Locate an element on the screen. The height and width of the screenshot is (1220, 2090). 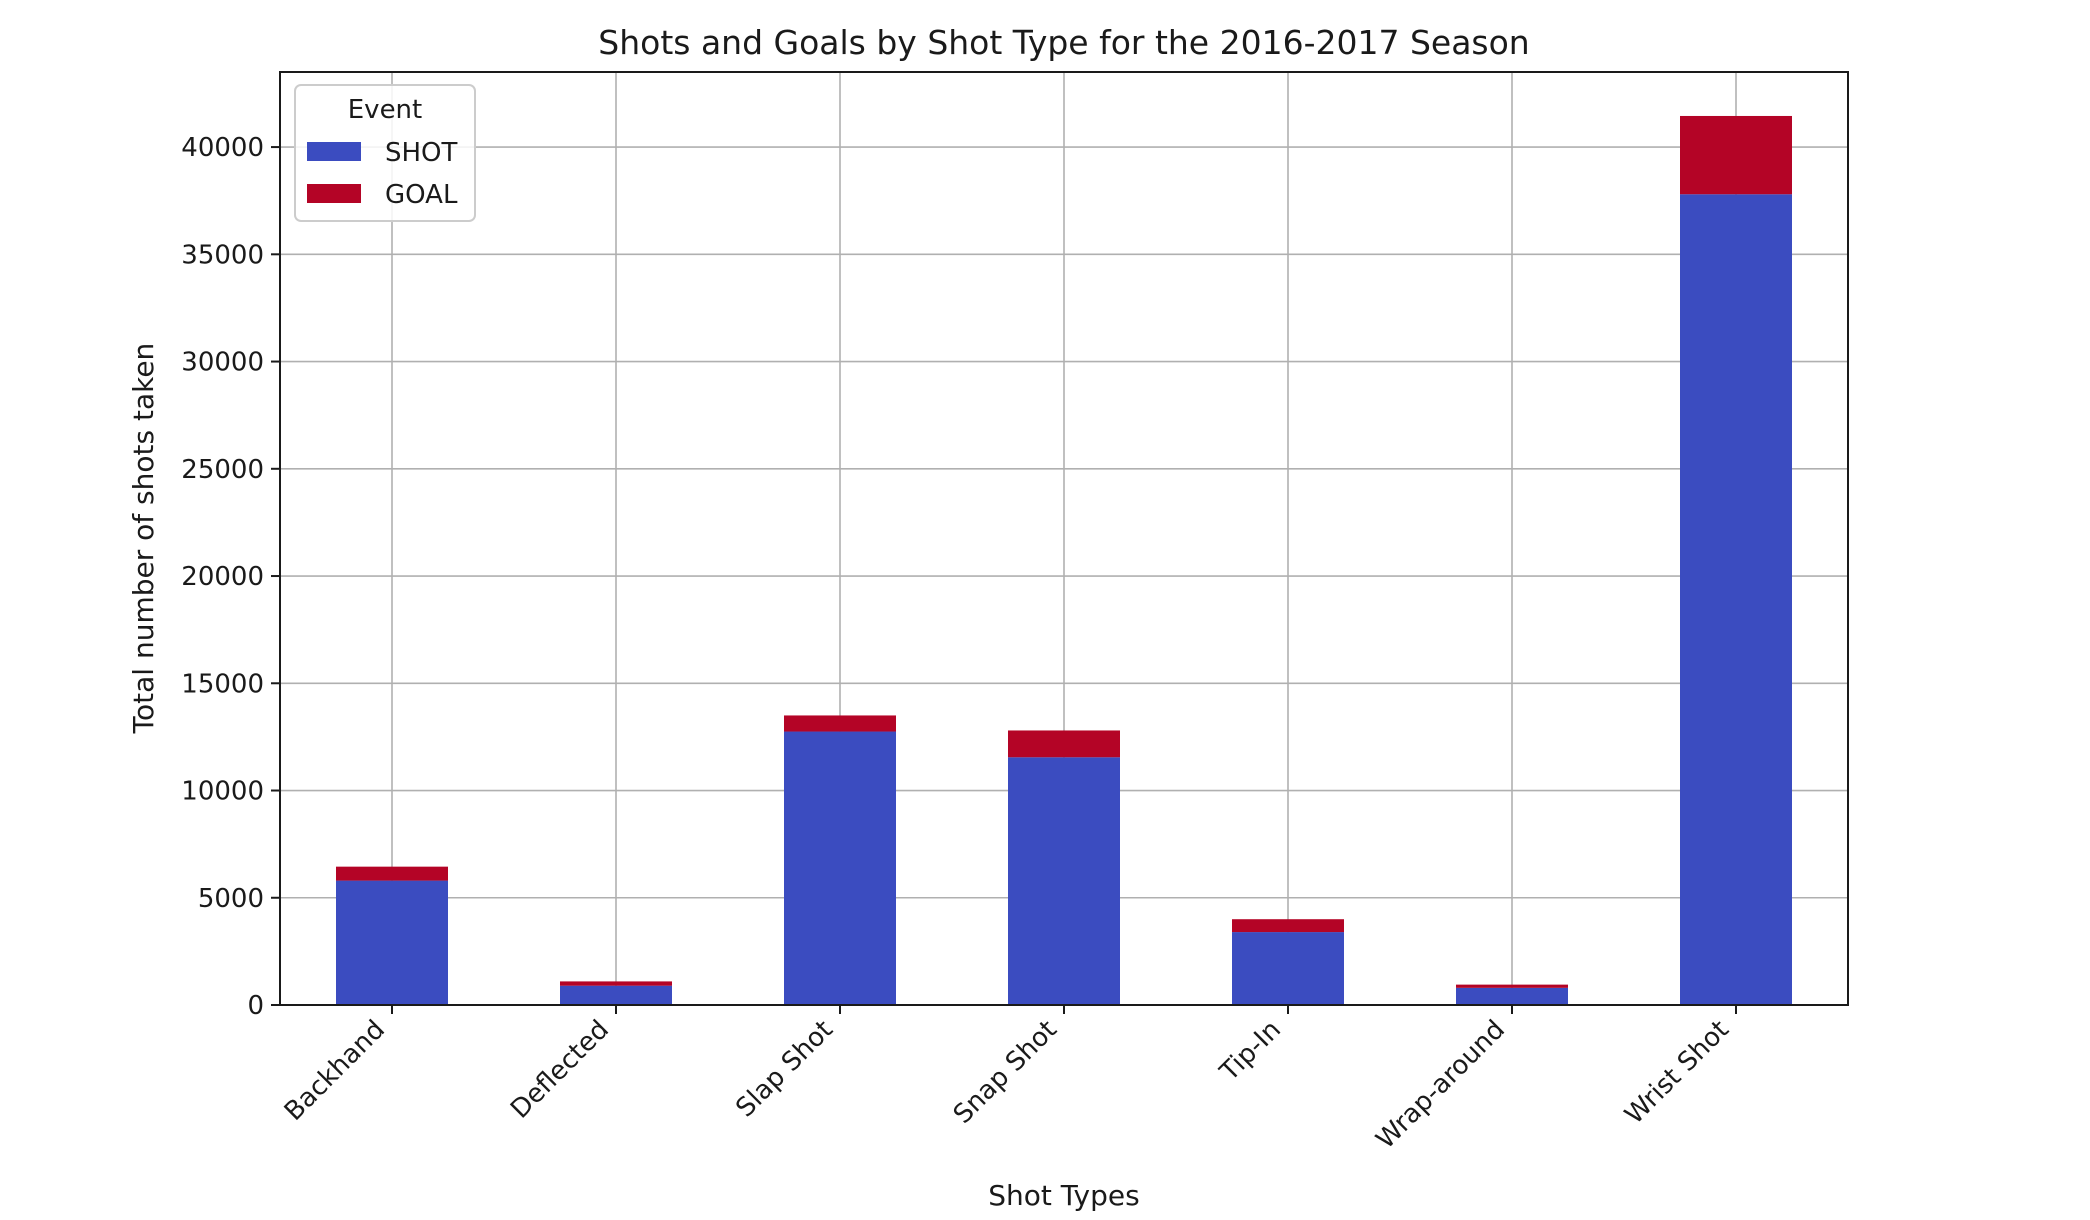
legend-title: Event is located at coordinates (385, 110).